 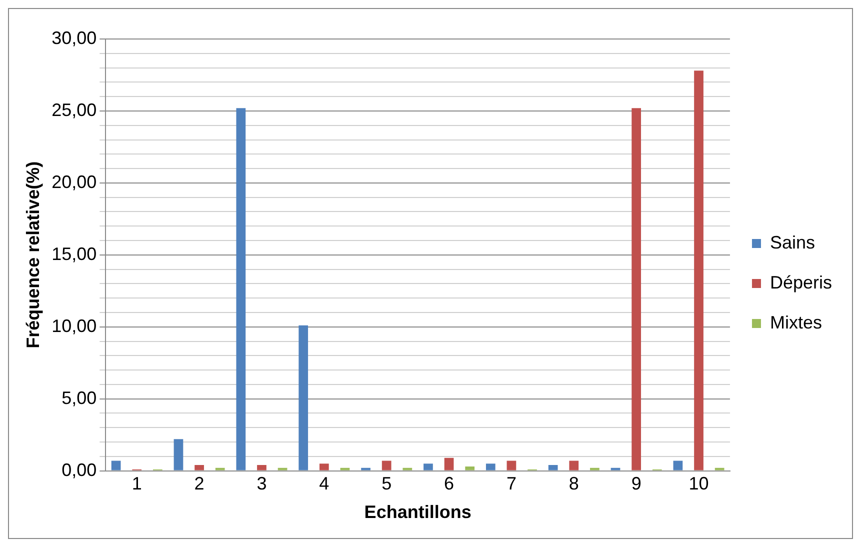 What do you see at coordinates (74, 38) in the screenshot?
I see `y-tick-label: 30,00` at bounding box center [74, 38].